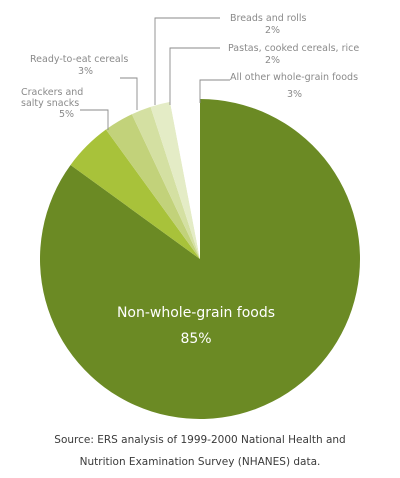  What do you see at coordinates (50, 103) in the screenshot?
I see `callout-crackers-line2: salty snacks` at bounding box center [50, 103].